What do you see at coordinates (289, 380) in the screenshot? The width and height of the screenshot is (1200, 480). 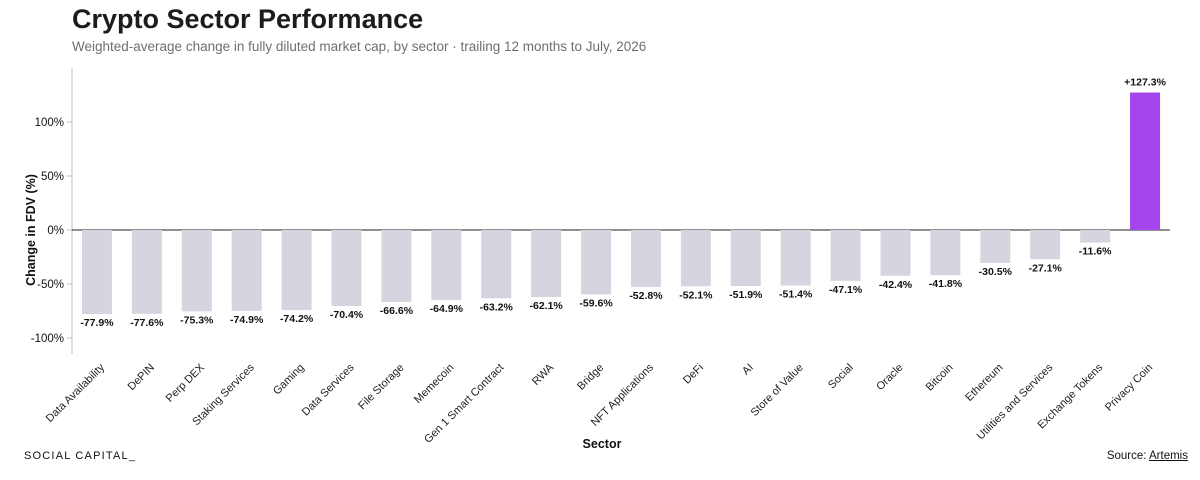 I see `category-label: Gaming` at bounding box center [289, 380].